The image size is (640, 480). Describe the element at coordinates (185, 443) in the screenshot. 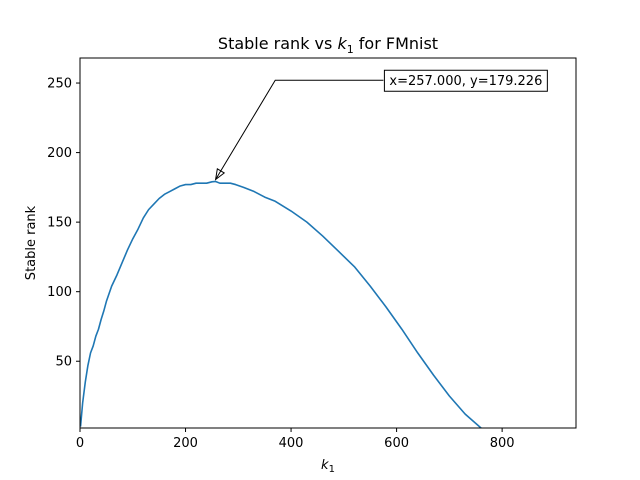

I see `x-tick-label: 200` at that location.